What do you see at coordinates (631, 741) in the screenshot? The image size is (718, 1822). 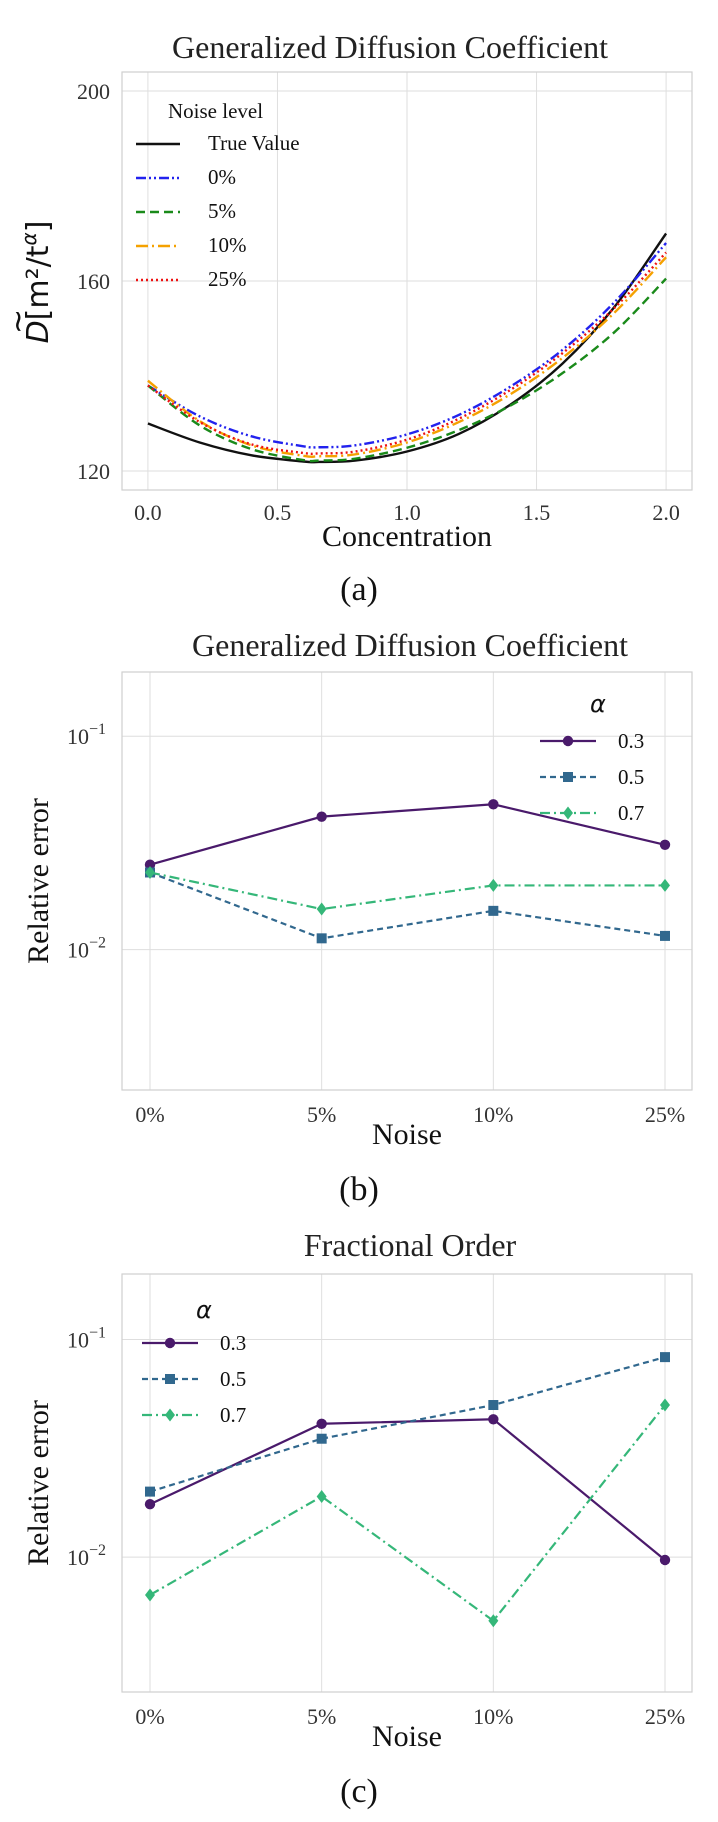 I see `panel-b-legend-label-0: 0.3` at bounding box center [631, 741].